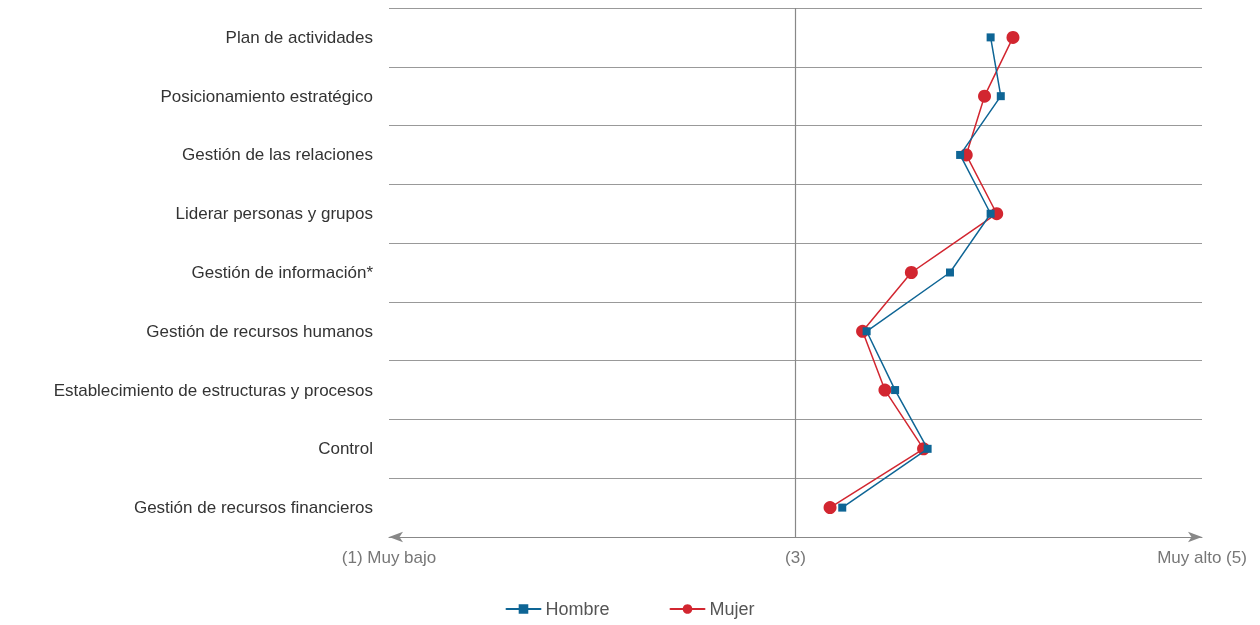 Image resolution: width=1260 pixels, height=625 pixels. What do you see at coordinates (299, 37) in the screenshot?
I see `y-tick-label: Plan de actividades` at bounding box center [299, 37].